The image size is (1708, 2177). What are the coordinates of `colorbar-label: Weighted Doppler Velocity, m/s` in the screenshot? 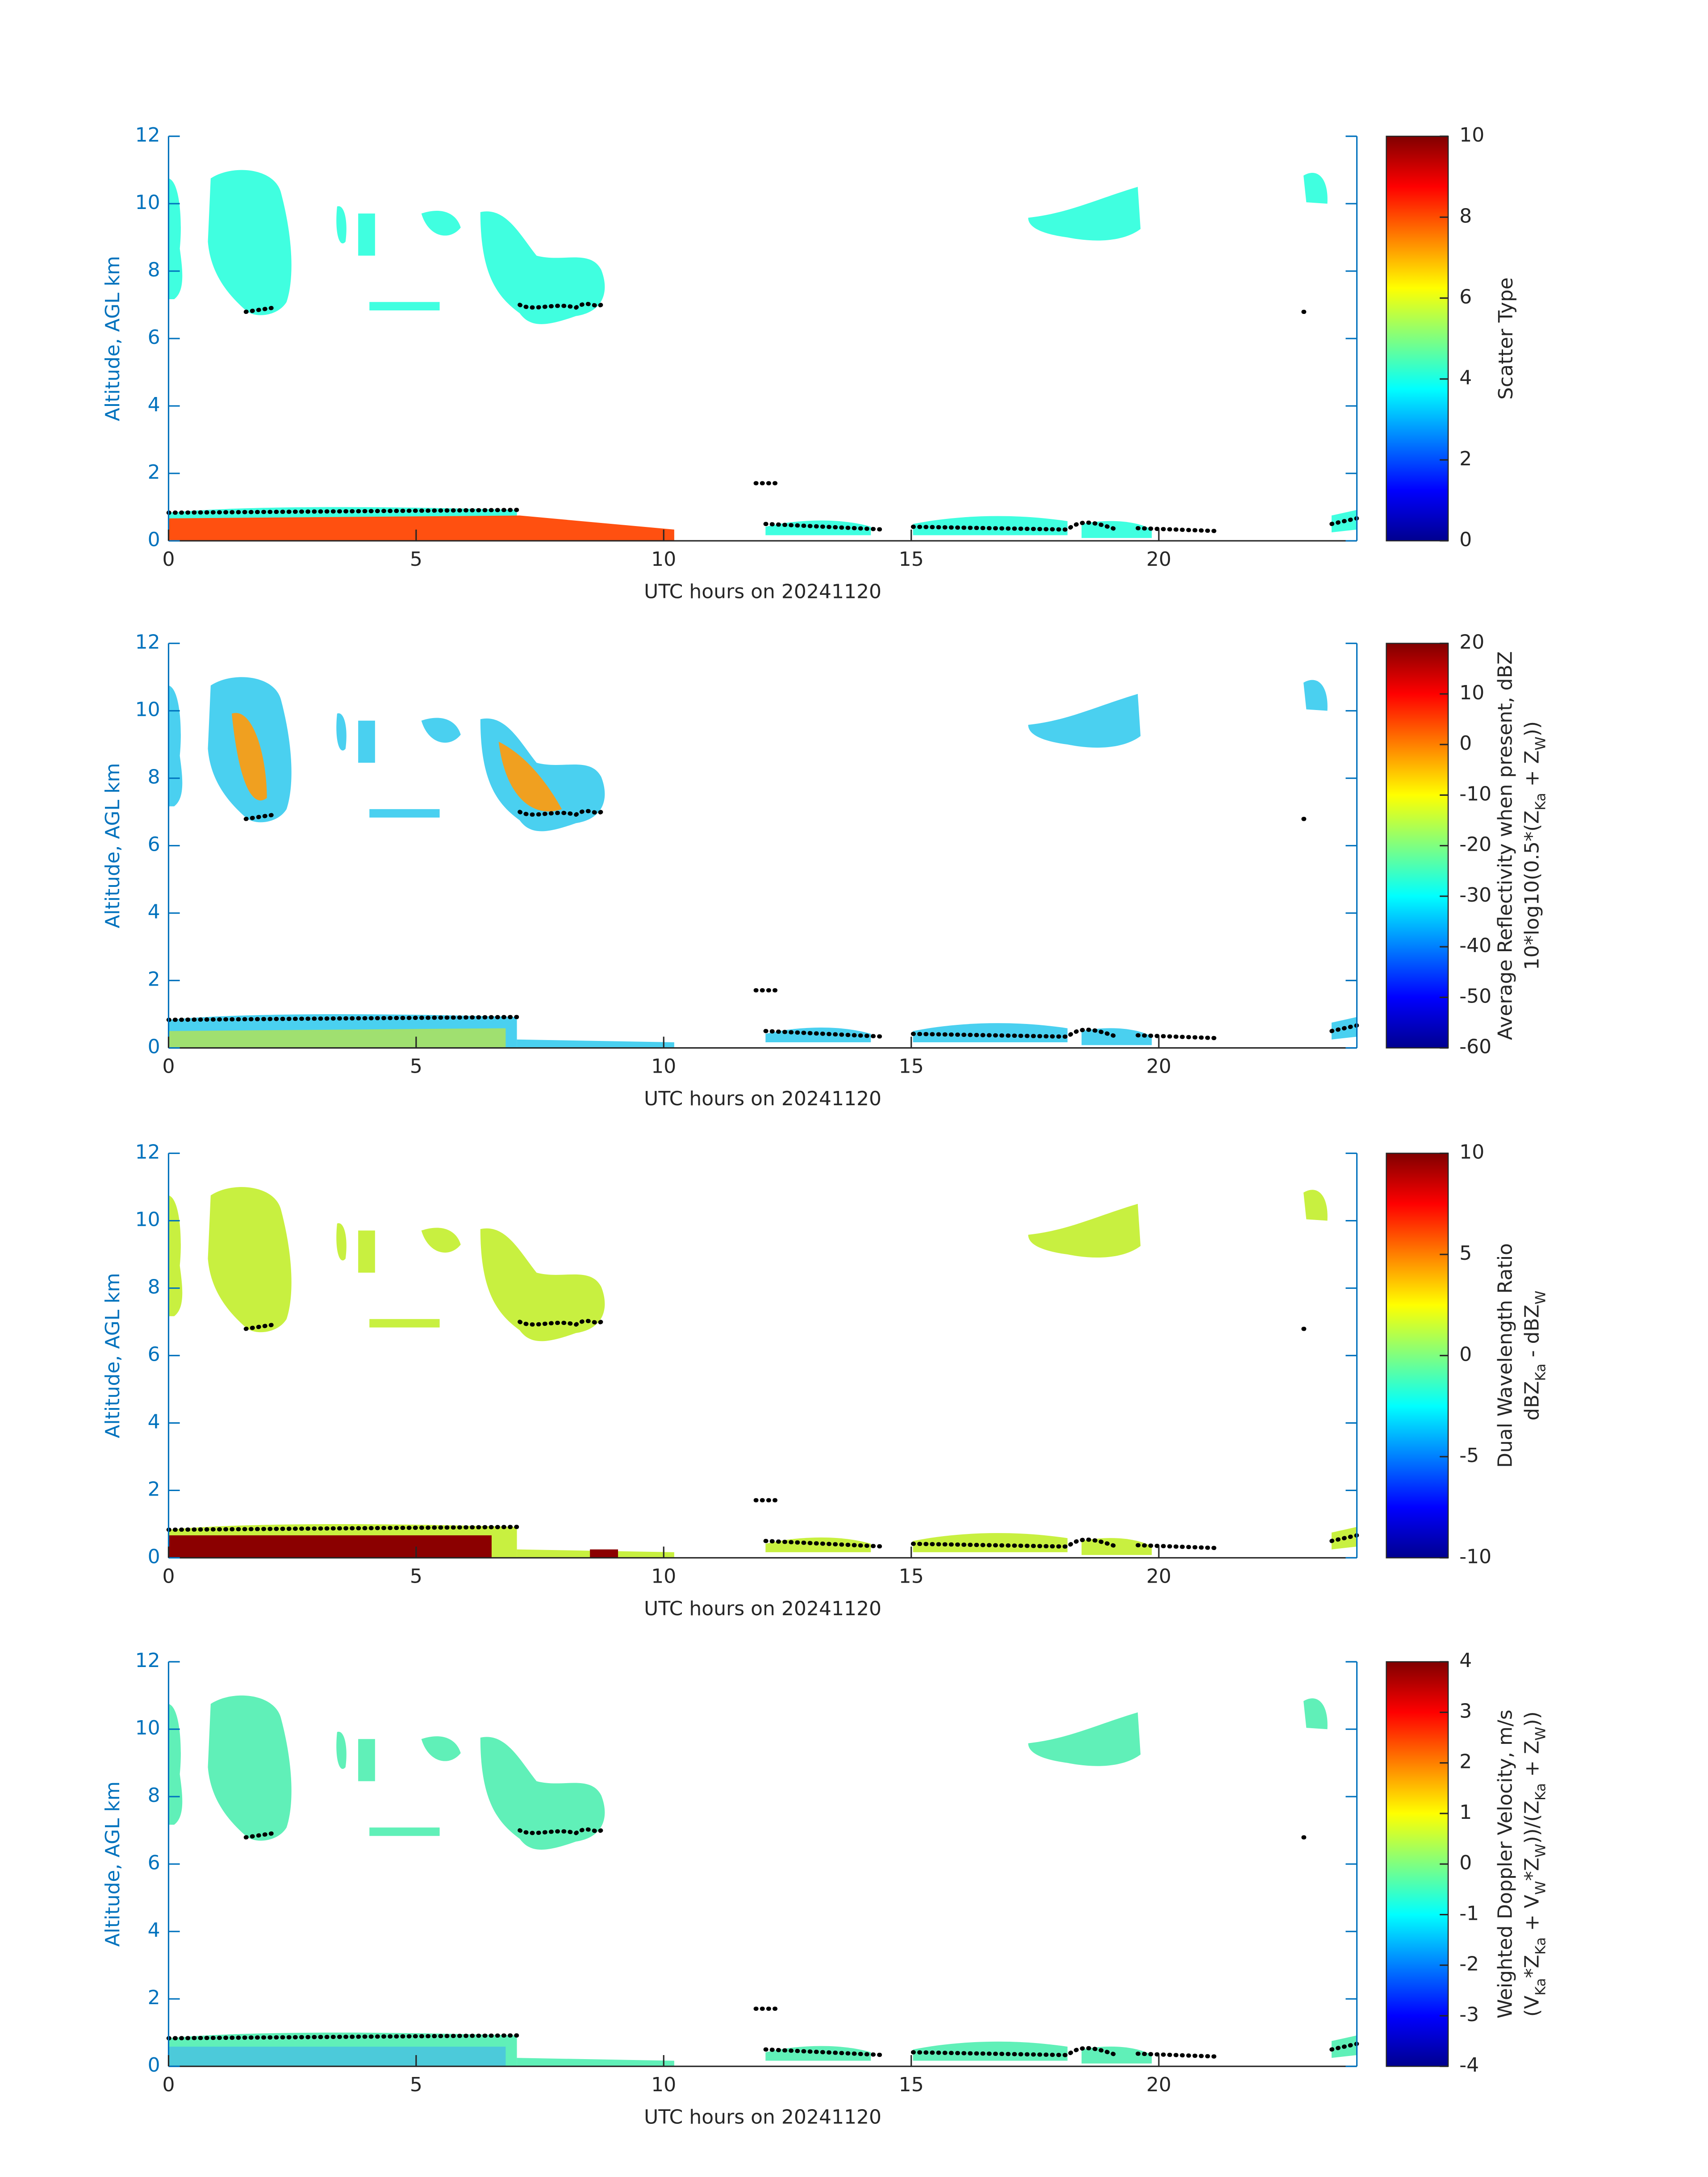 It's located at (1505, 1863).